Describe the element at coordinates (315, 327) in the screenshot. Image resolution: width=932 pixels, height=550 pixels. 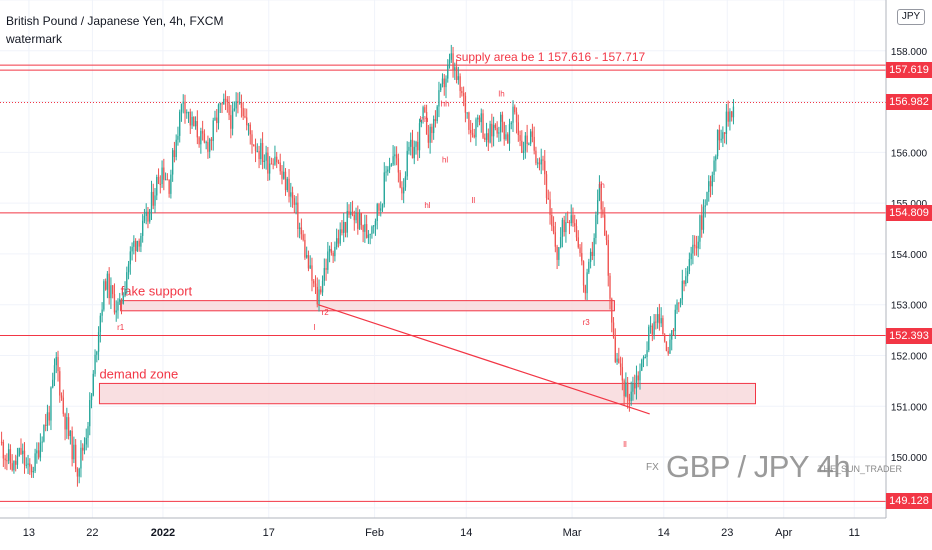
I see `annotation-label: l` at that location.